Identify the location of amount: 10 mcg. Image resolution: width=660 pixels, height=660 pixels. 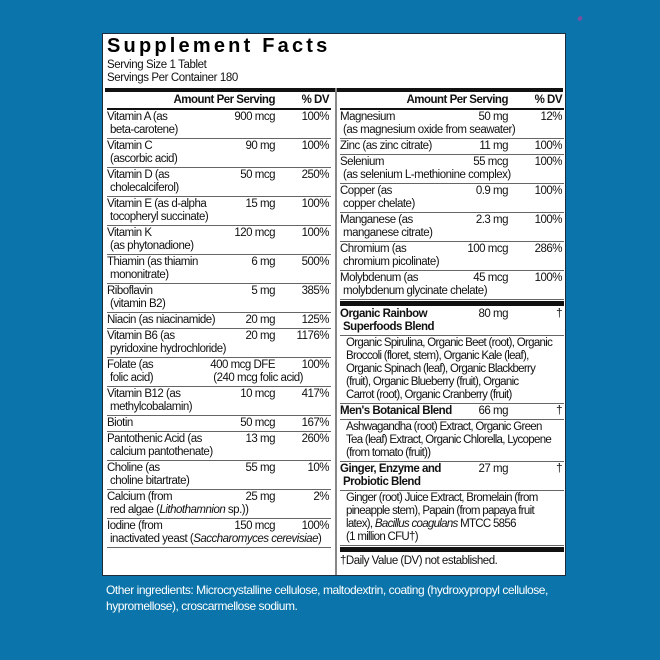
(257, 394).